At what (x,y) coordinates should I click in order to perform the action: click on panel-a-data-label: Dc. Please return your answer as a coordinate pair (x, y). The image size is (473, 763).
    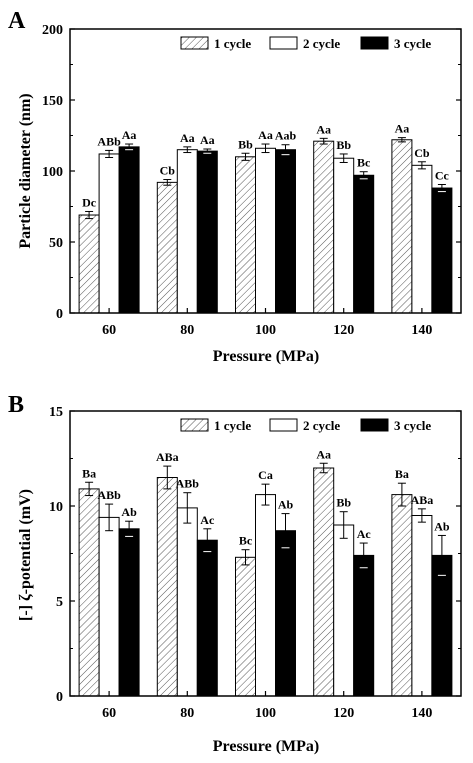
    Looking at the image, I should click on (89, 202).